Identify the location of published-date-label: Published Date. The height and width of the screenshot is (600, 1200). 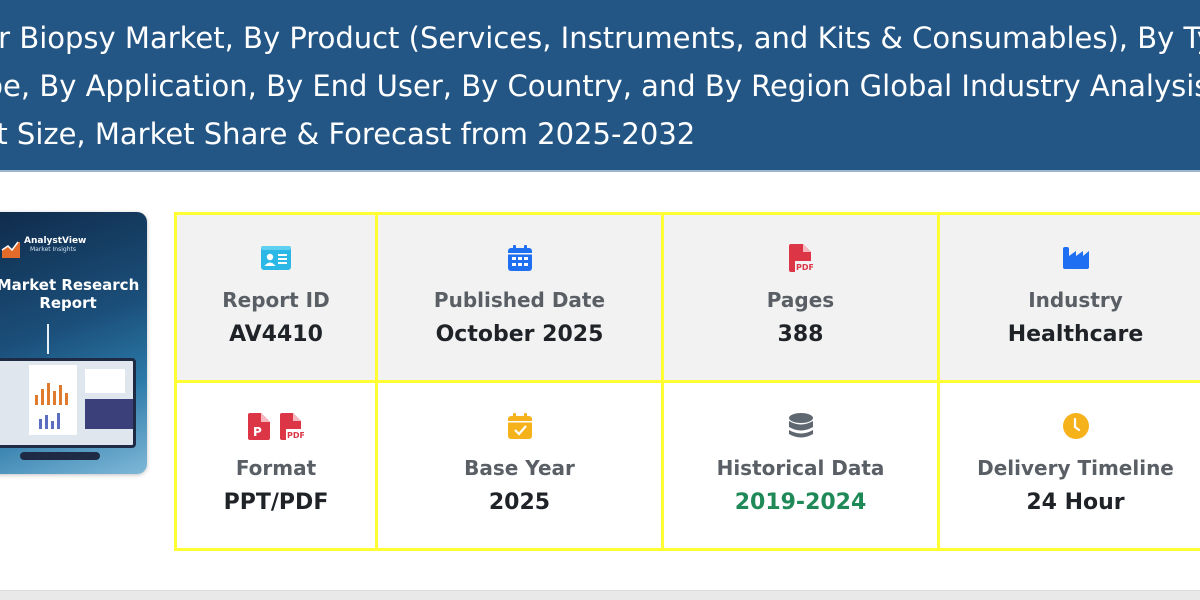
(519, 300).